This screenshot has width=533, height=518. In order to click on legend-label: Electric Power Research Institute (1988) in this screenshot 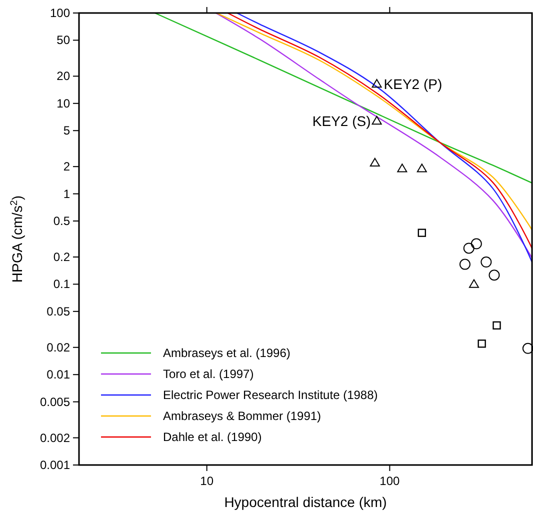, I will do `click(270, 395)`.